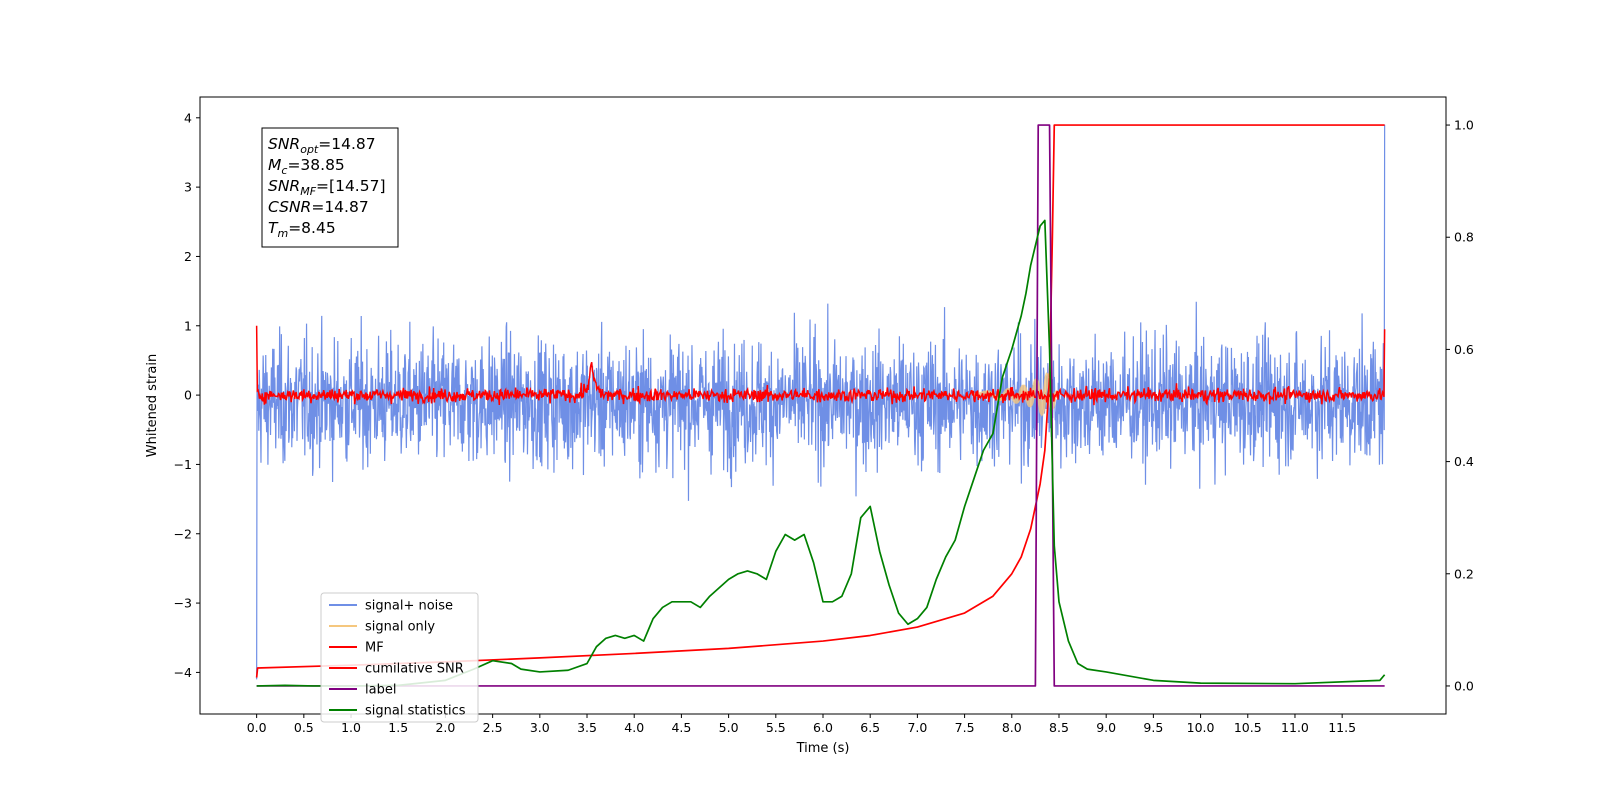 This screenshot has height=800, width=1600. I want to click on x-tick-label: 8.0, so click(1012, 727).